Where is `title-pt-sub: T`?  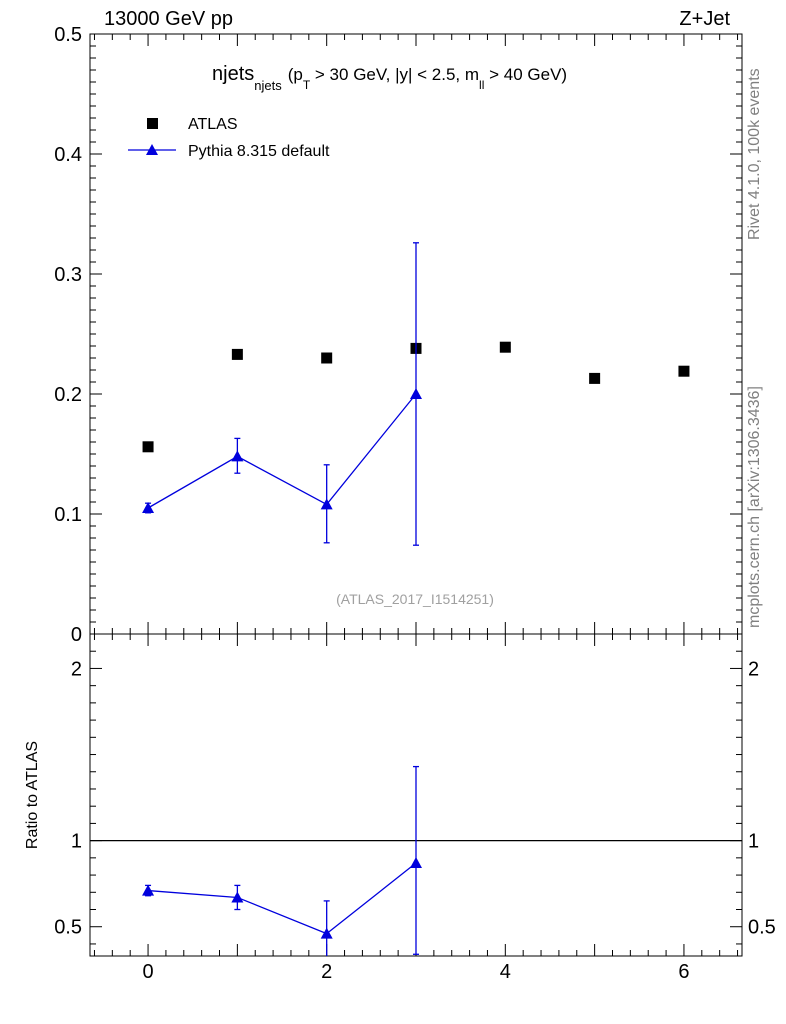
title-pt-sub: T is located at coordinates (307, 85).